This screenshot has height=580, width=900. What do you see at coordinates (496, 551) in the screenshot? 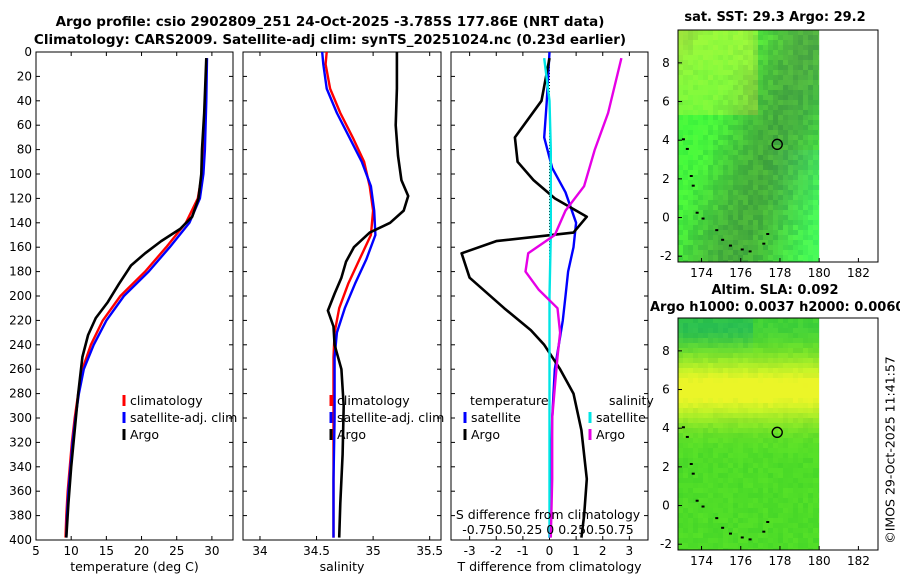
I see `x-tick-label: -2` at bounding box center [496, 551].